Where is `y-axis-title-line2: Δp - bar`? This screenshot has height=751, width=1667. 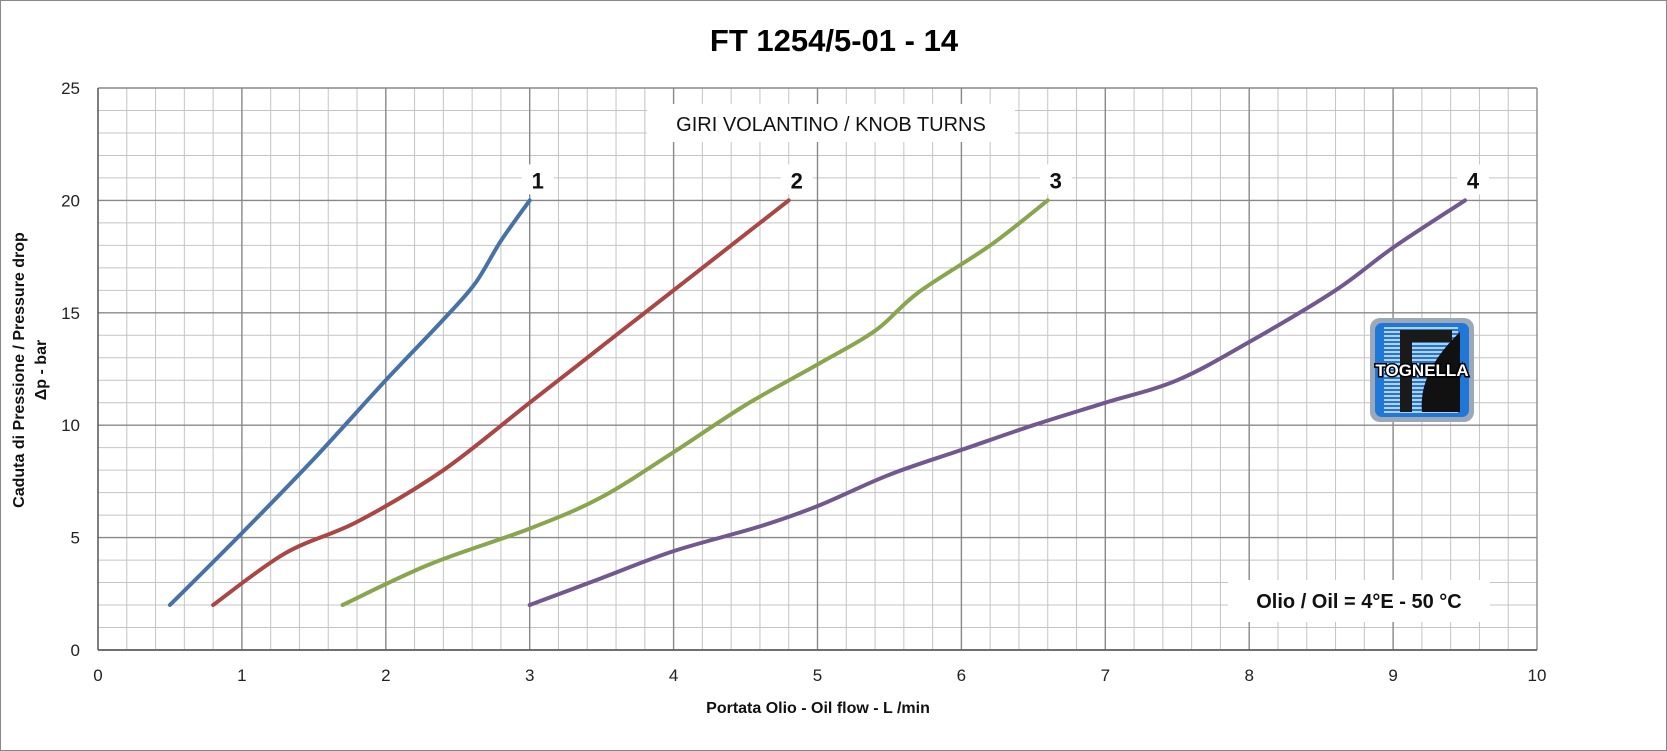
y-axis-title-line2: Δp - bar is located at coordinates (41, 370).